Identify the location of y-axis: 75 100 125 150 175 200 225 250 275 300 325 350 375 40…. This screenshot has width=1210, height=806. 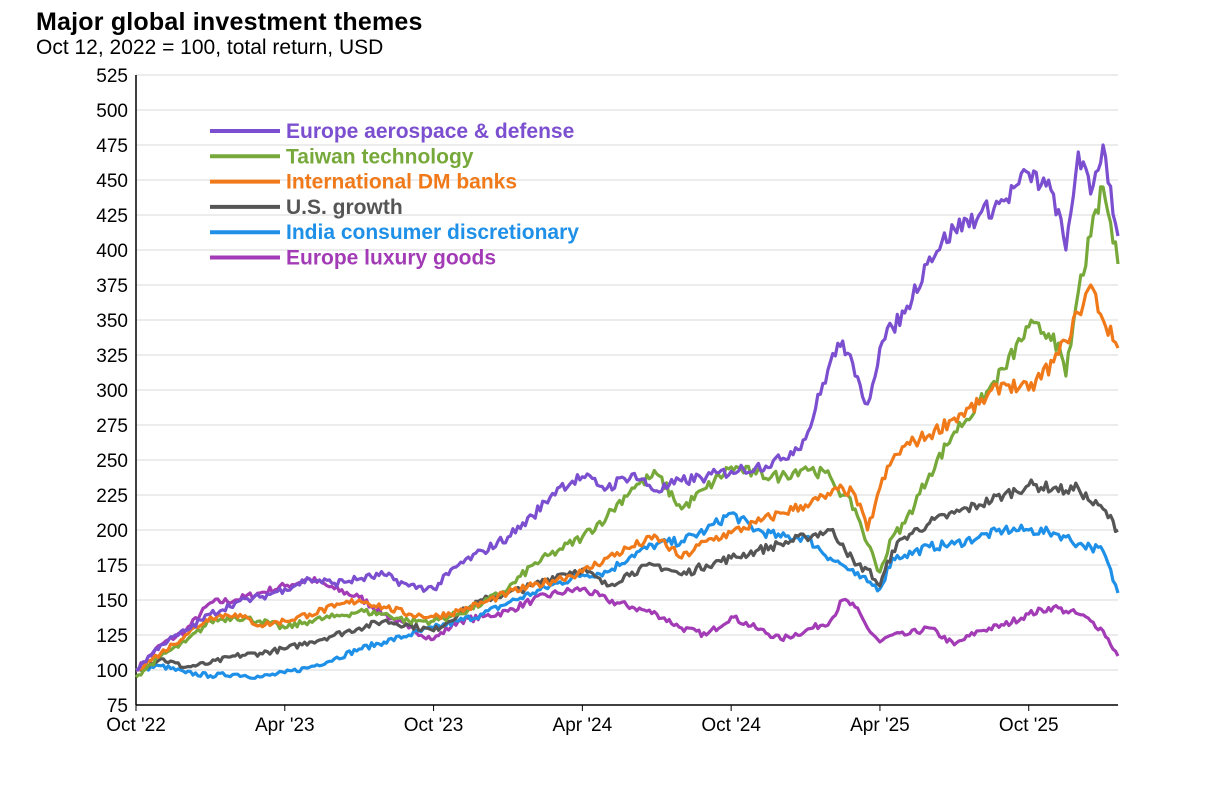
(116, 391).